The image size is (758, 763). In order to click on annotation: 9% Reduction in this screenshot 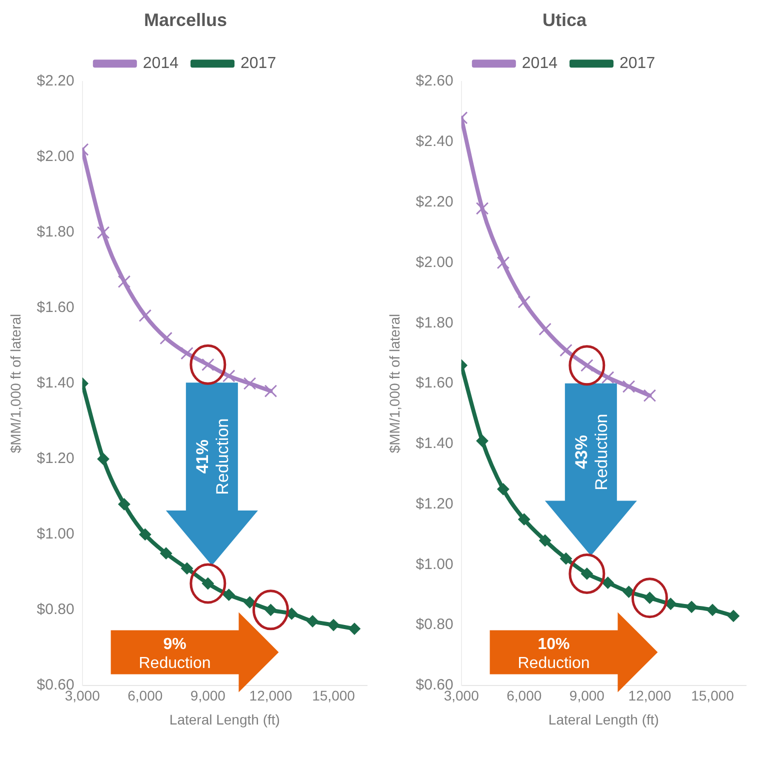, I will do `click(174, 654)`.